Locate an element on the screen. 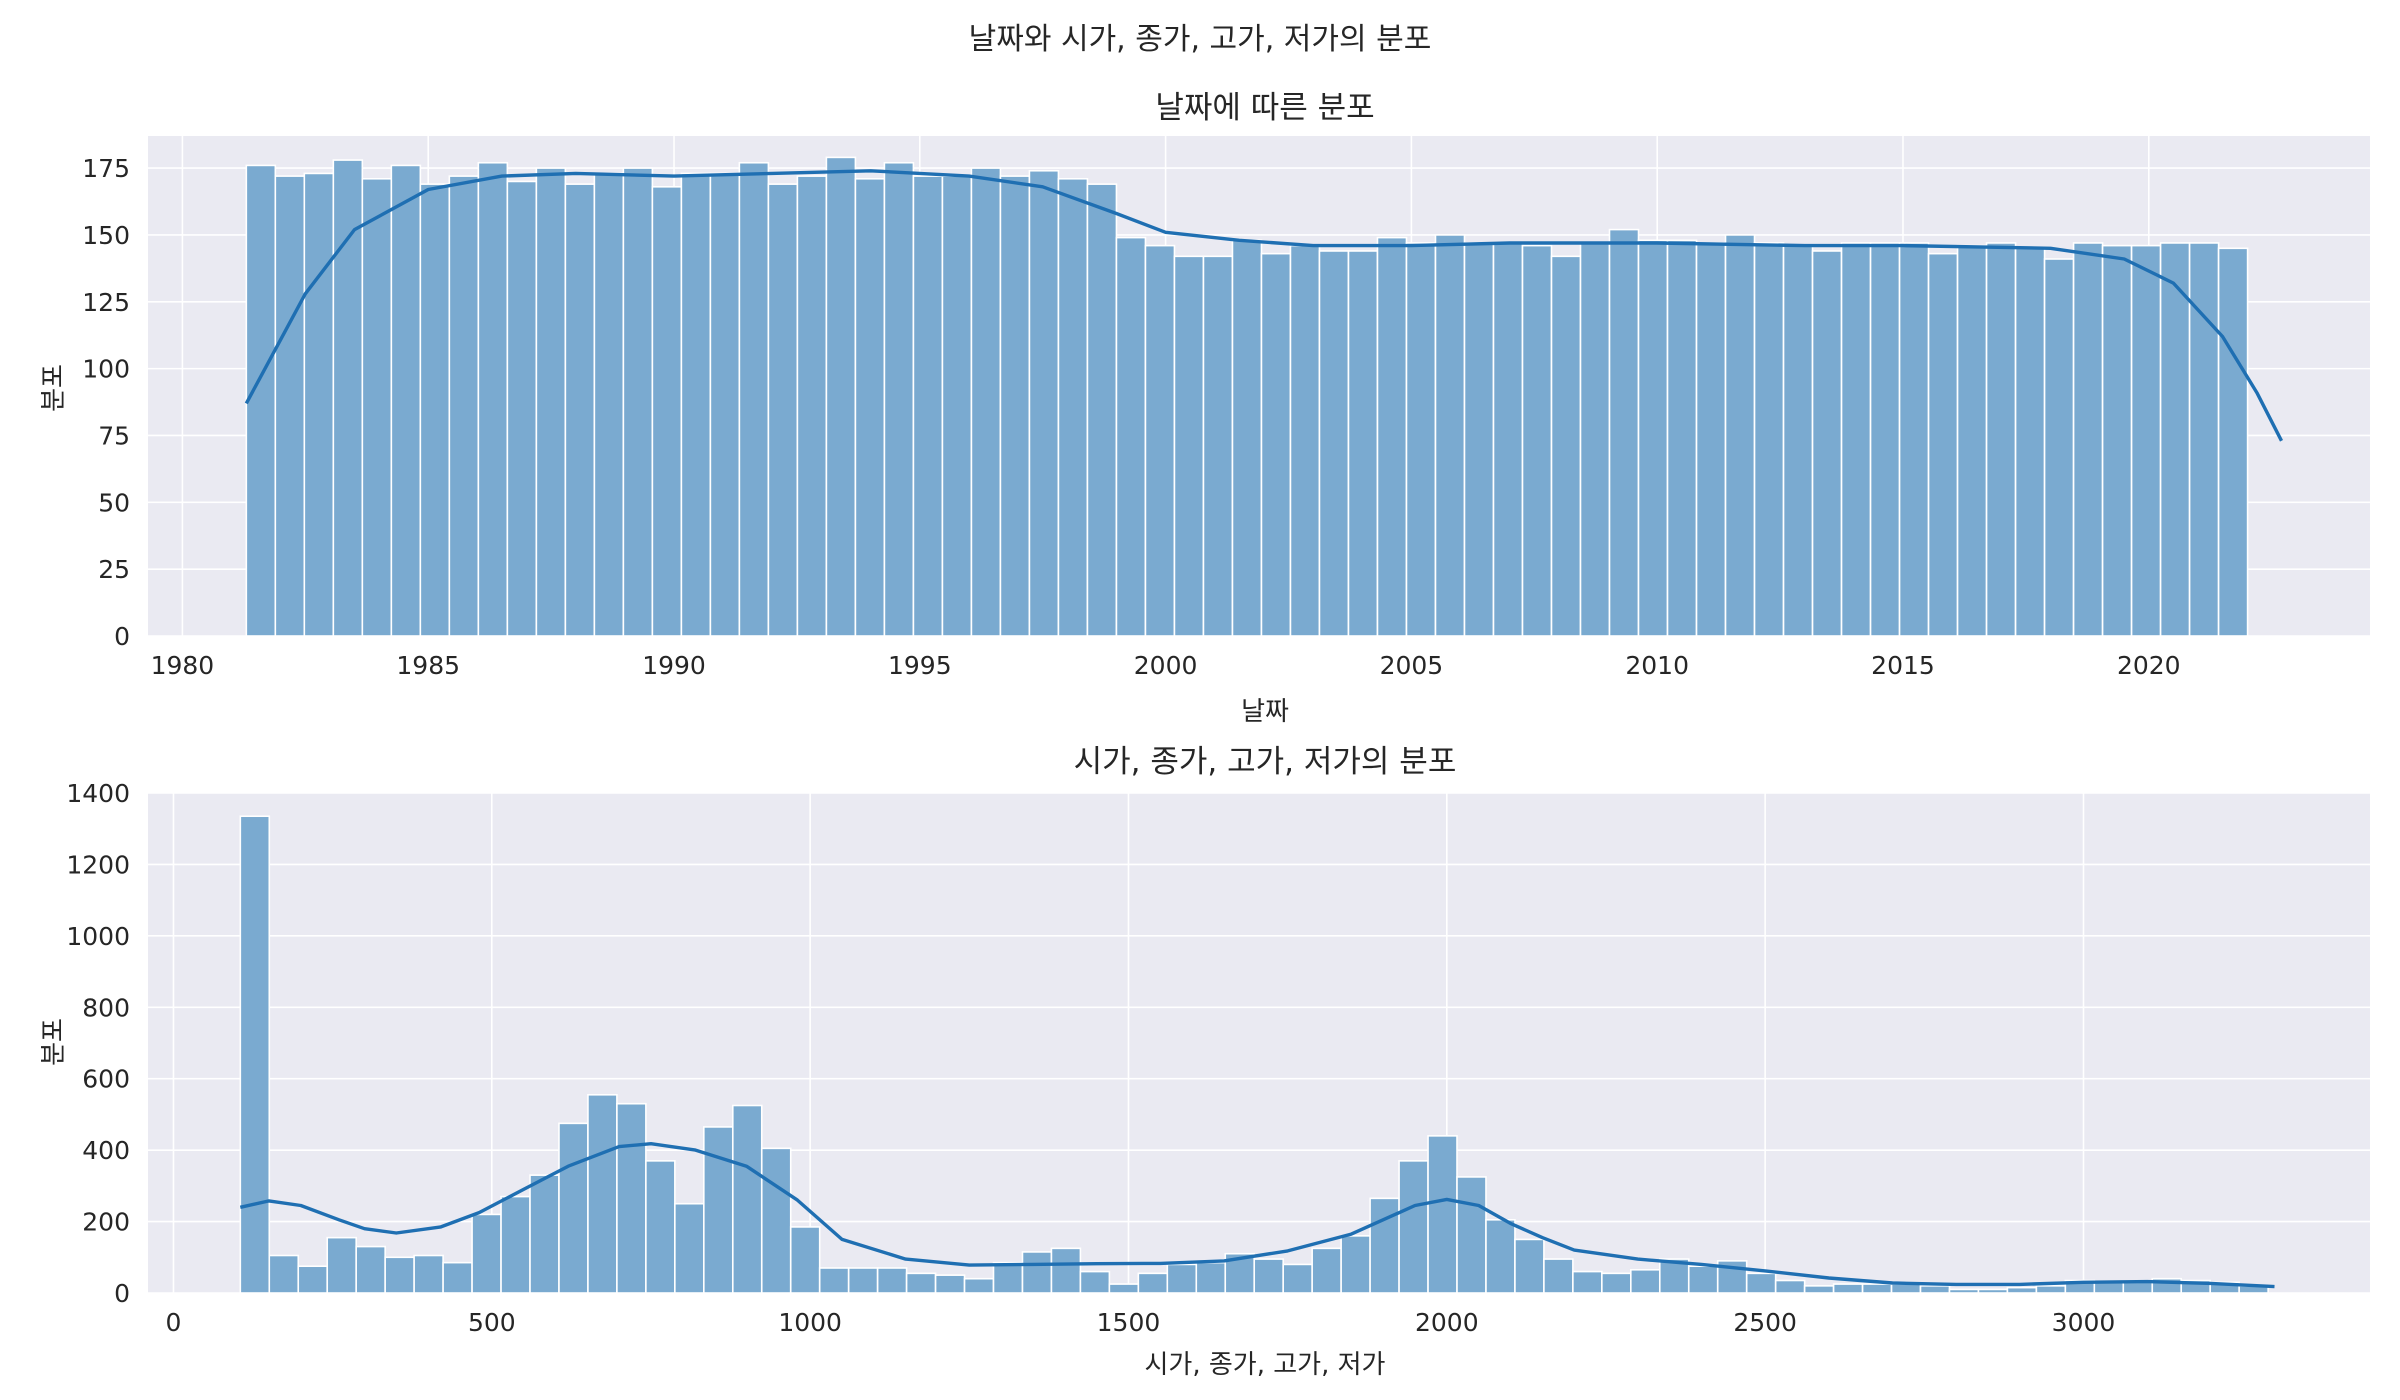 The image size is (2400, 1400). date-xtick-label: 1980 is located at coordinates (183, 665).